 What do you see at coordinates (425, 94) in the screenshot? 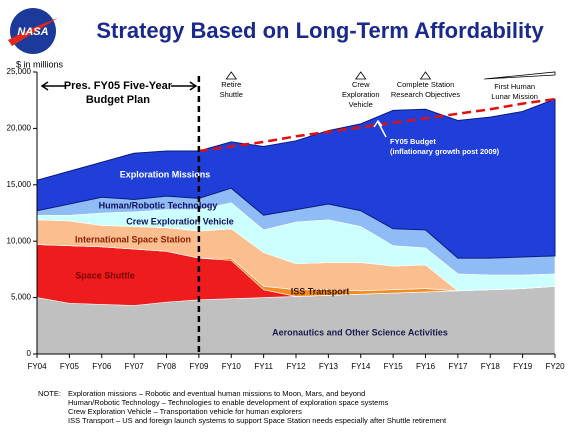
I see `milestone-label: Research Objectives` at bounding box center [425, 94].